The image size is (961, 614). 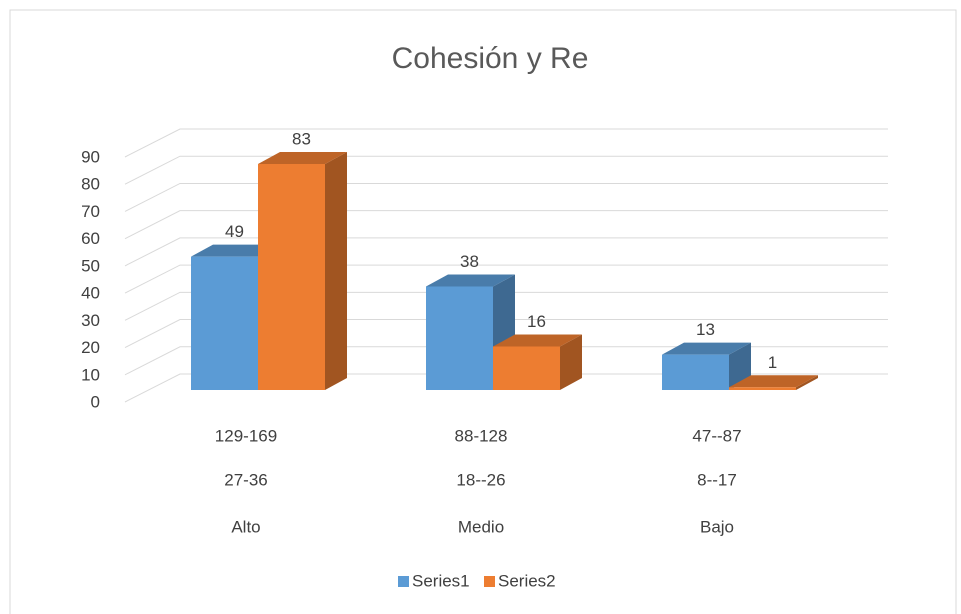 What do you see at coordinates (90, 320) in the screenshot?
I see `y-tick-label: 30` at bounding box center [90, 320].